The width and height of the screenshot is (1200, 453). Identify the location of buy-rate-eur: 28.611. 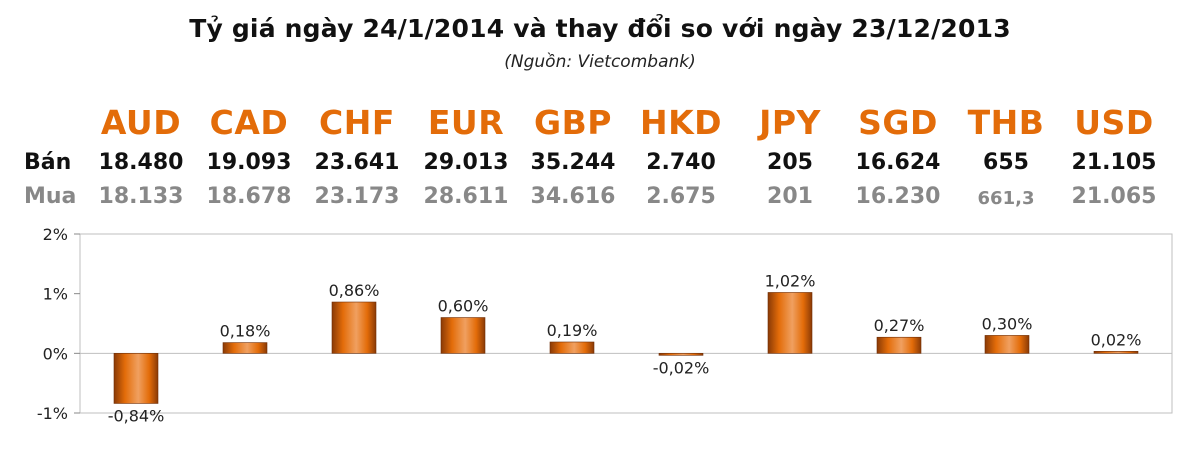
(466, 196).